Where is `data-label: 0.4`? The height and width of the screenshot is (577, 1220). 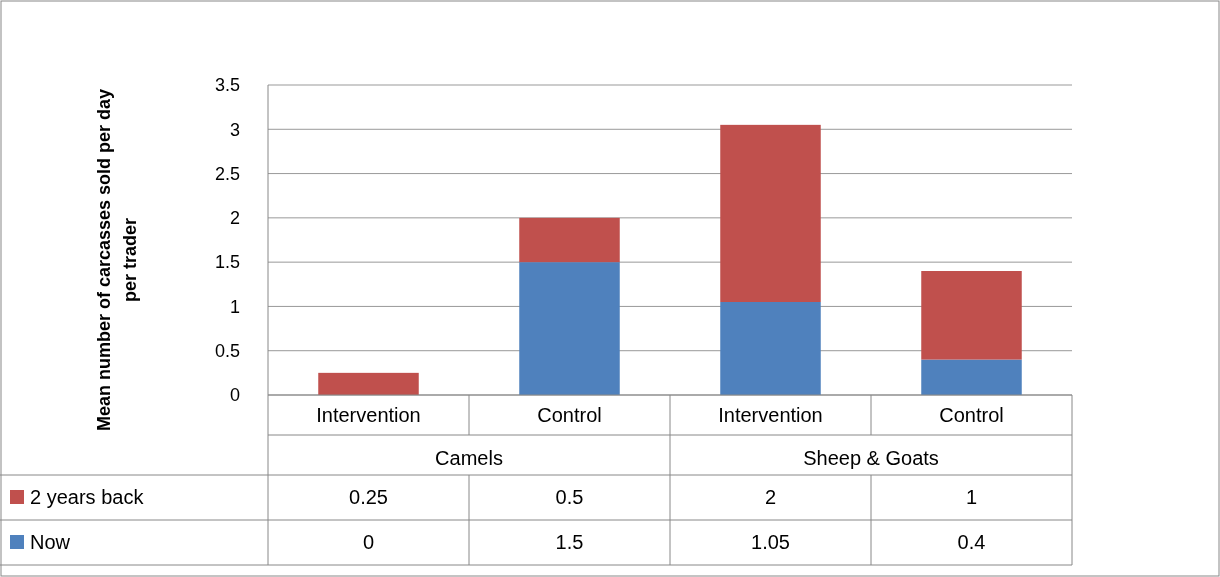 data-label: 0.4 is located at coordinates (971, 542).